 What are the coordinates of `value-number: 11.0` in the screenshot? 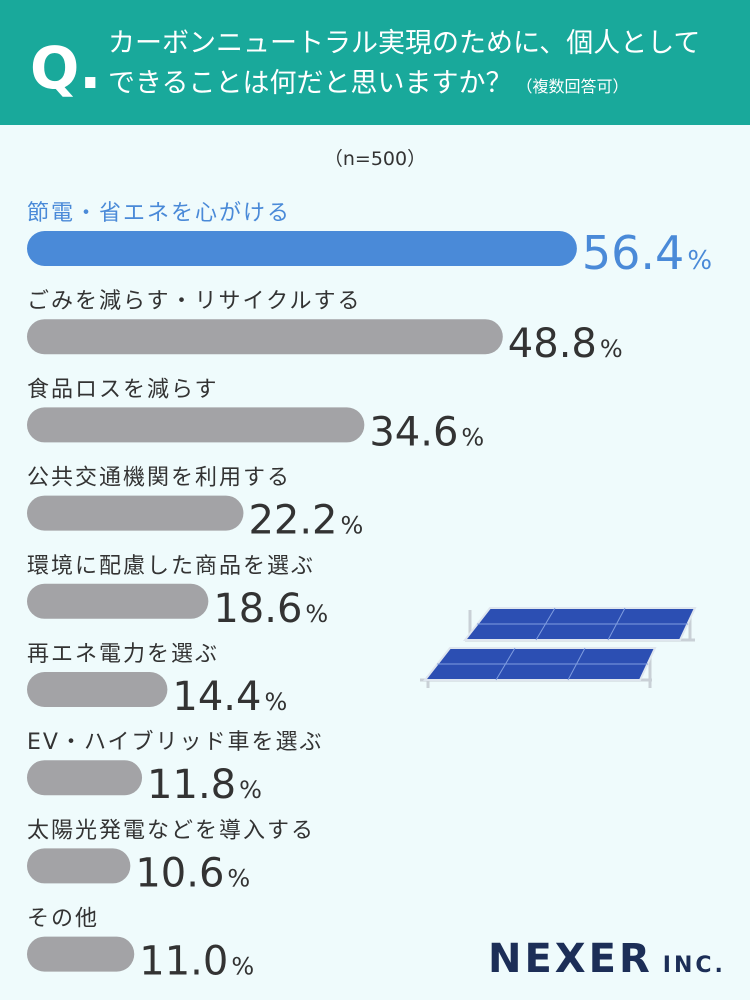 It's located at (183, 962).